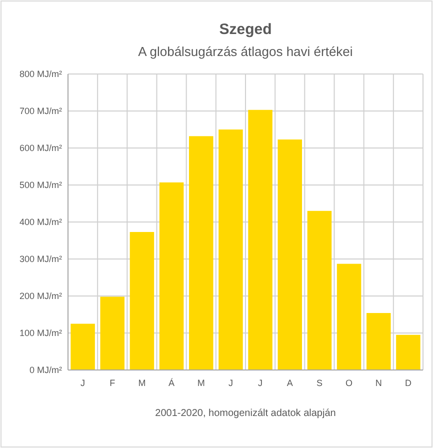 The height and width of the screenshot is (448, 433). I want to click on y-tick-label: 0 MJ/m², so click(46, 370).